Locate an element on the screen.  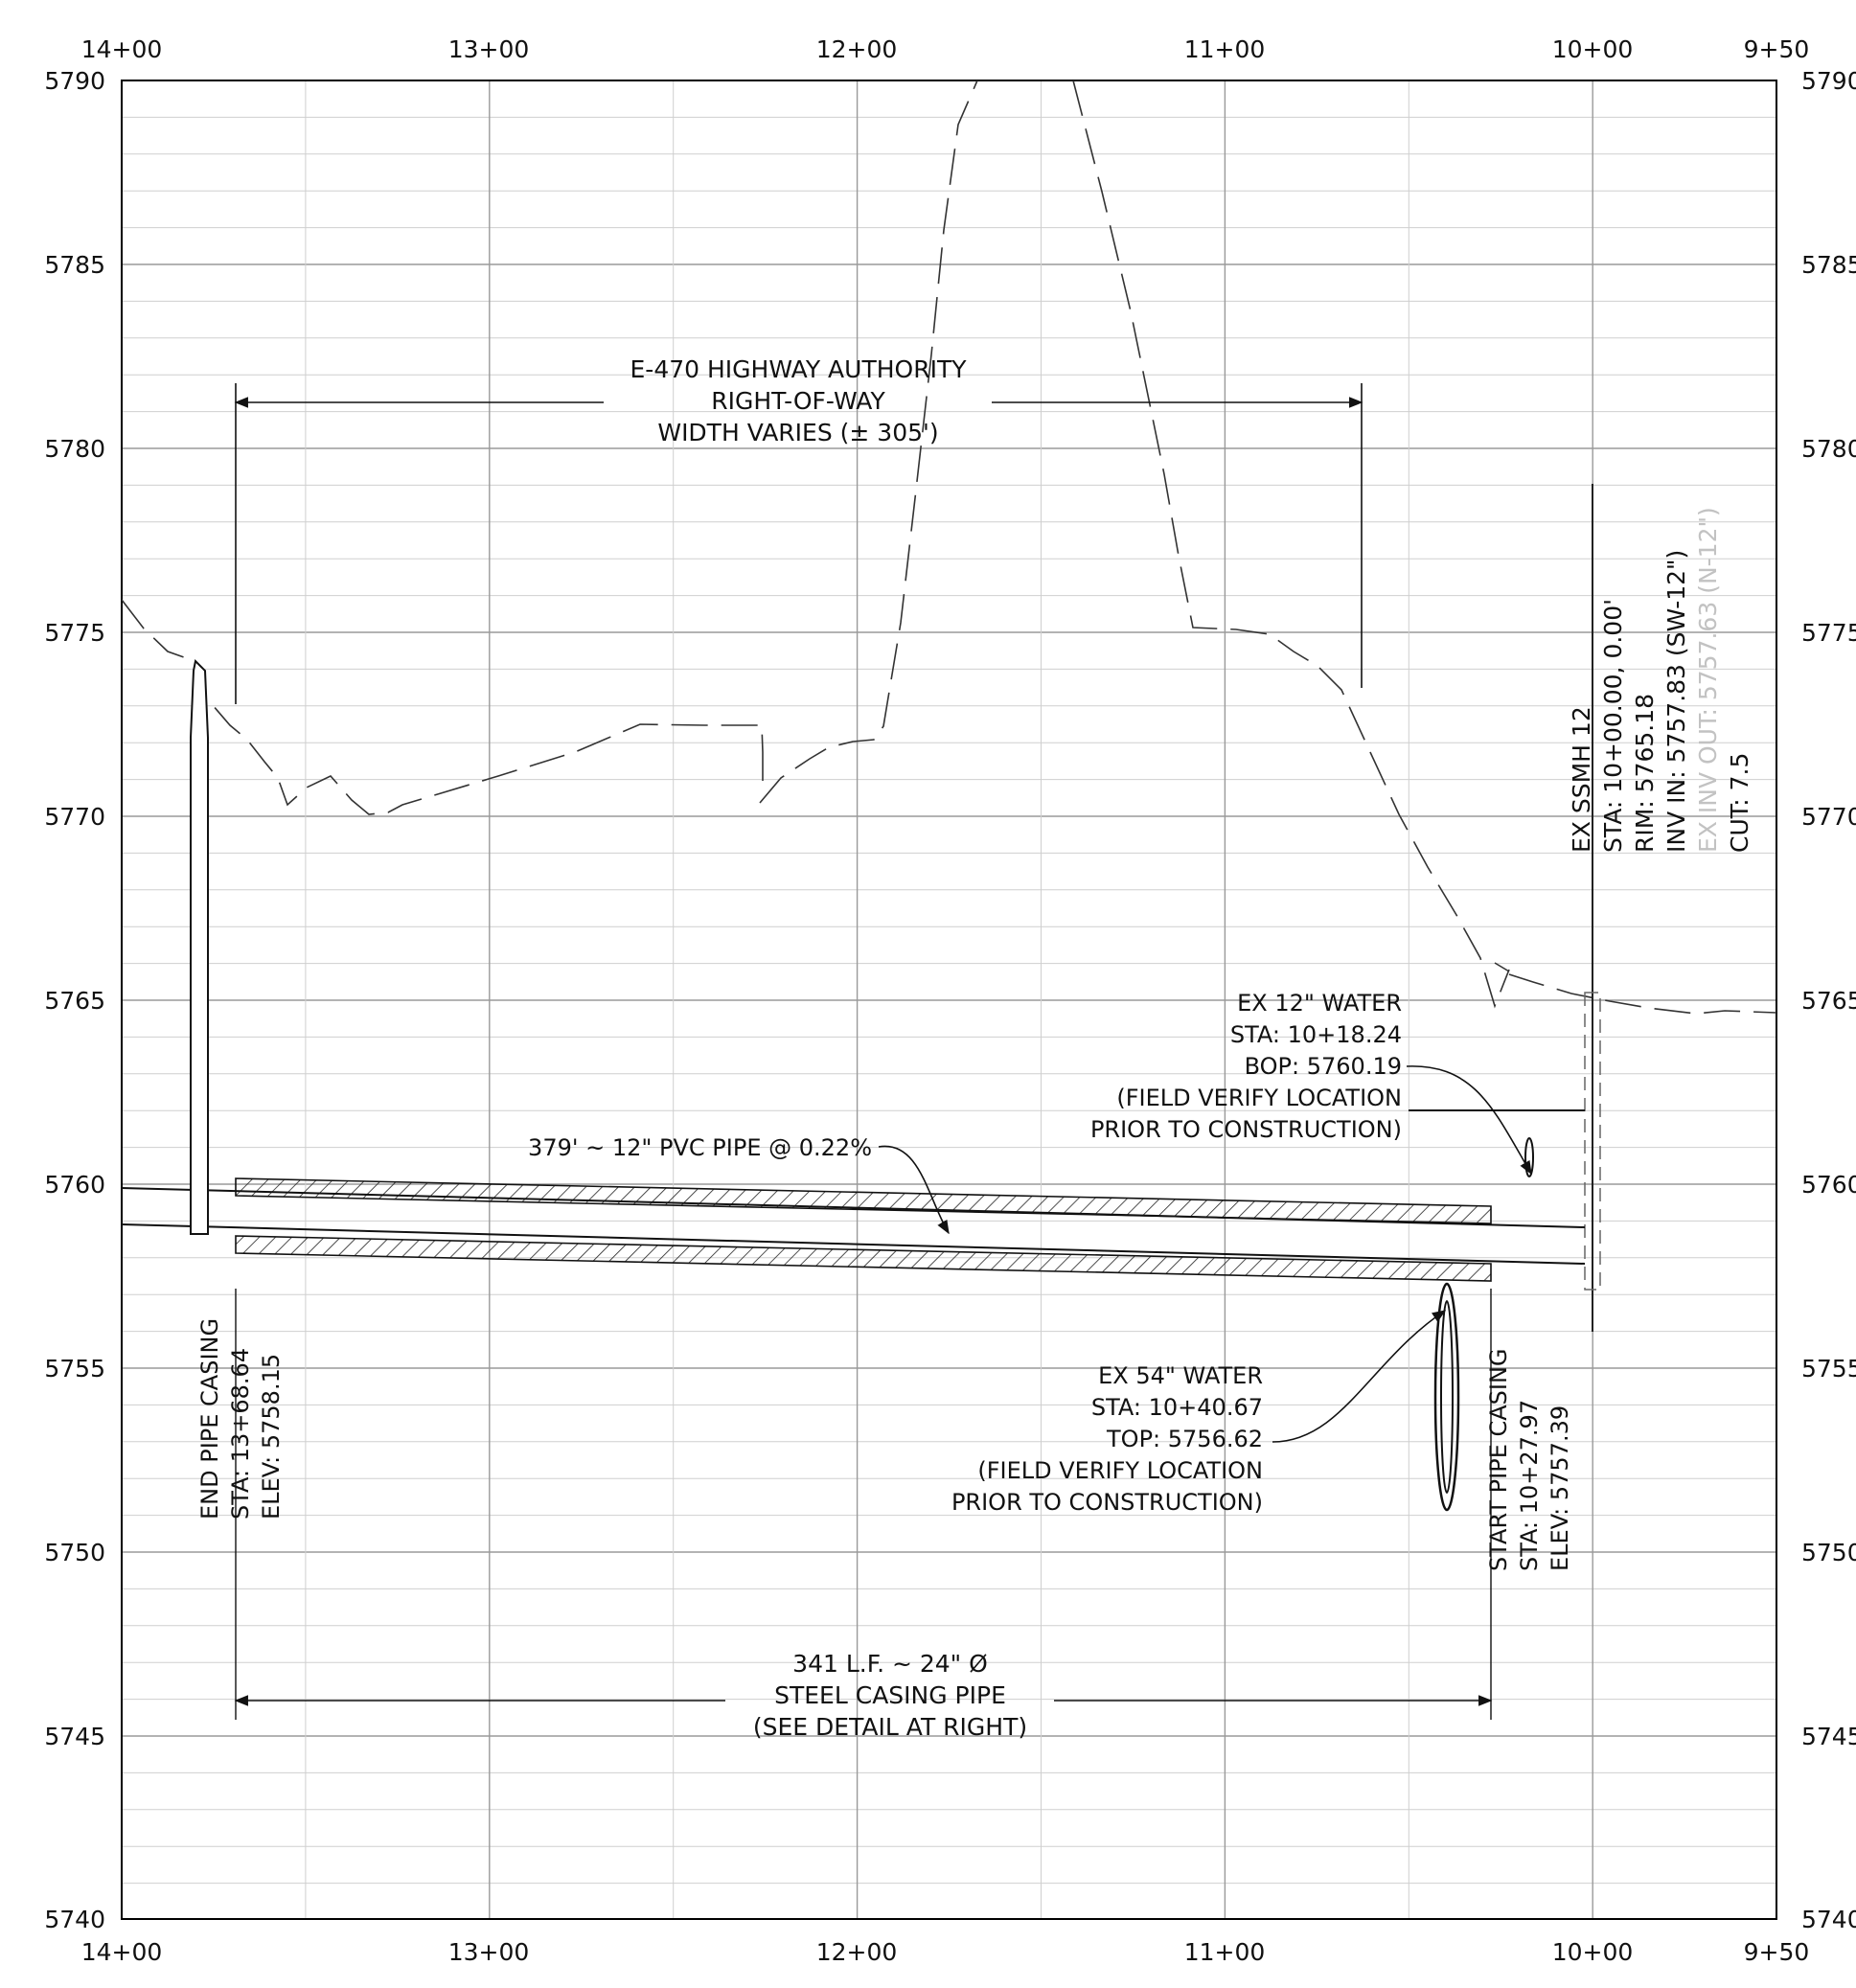
start-casing-line3: ELEV: 5757.39 is located at coordinates (1560, 1488).